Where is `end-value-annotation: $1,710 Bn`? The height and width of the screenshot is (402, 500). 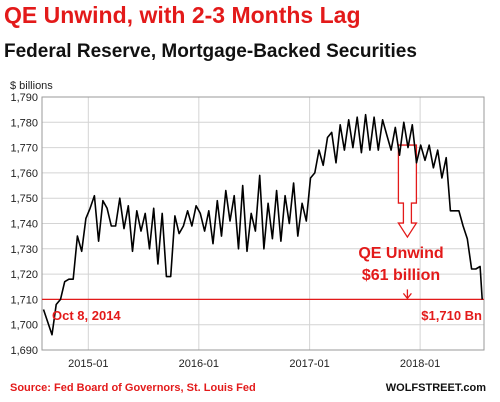
end-value-annotation: $1,710 Bn is located at coordinates (451, 315).